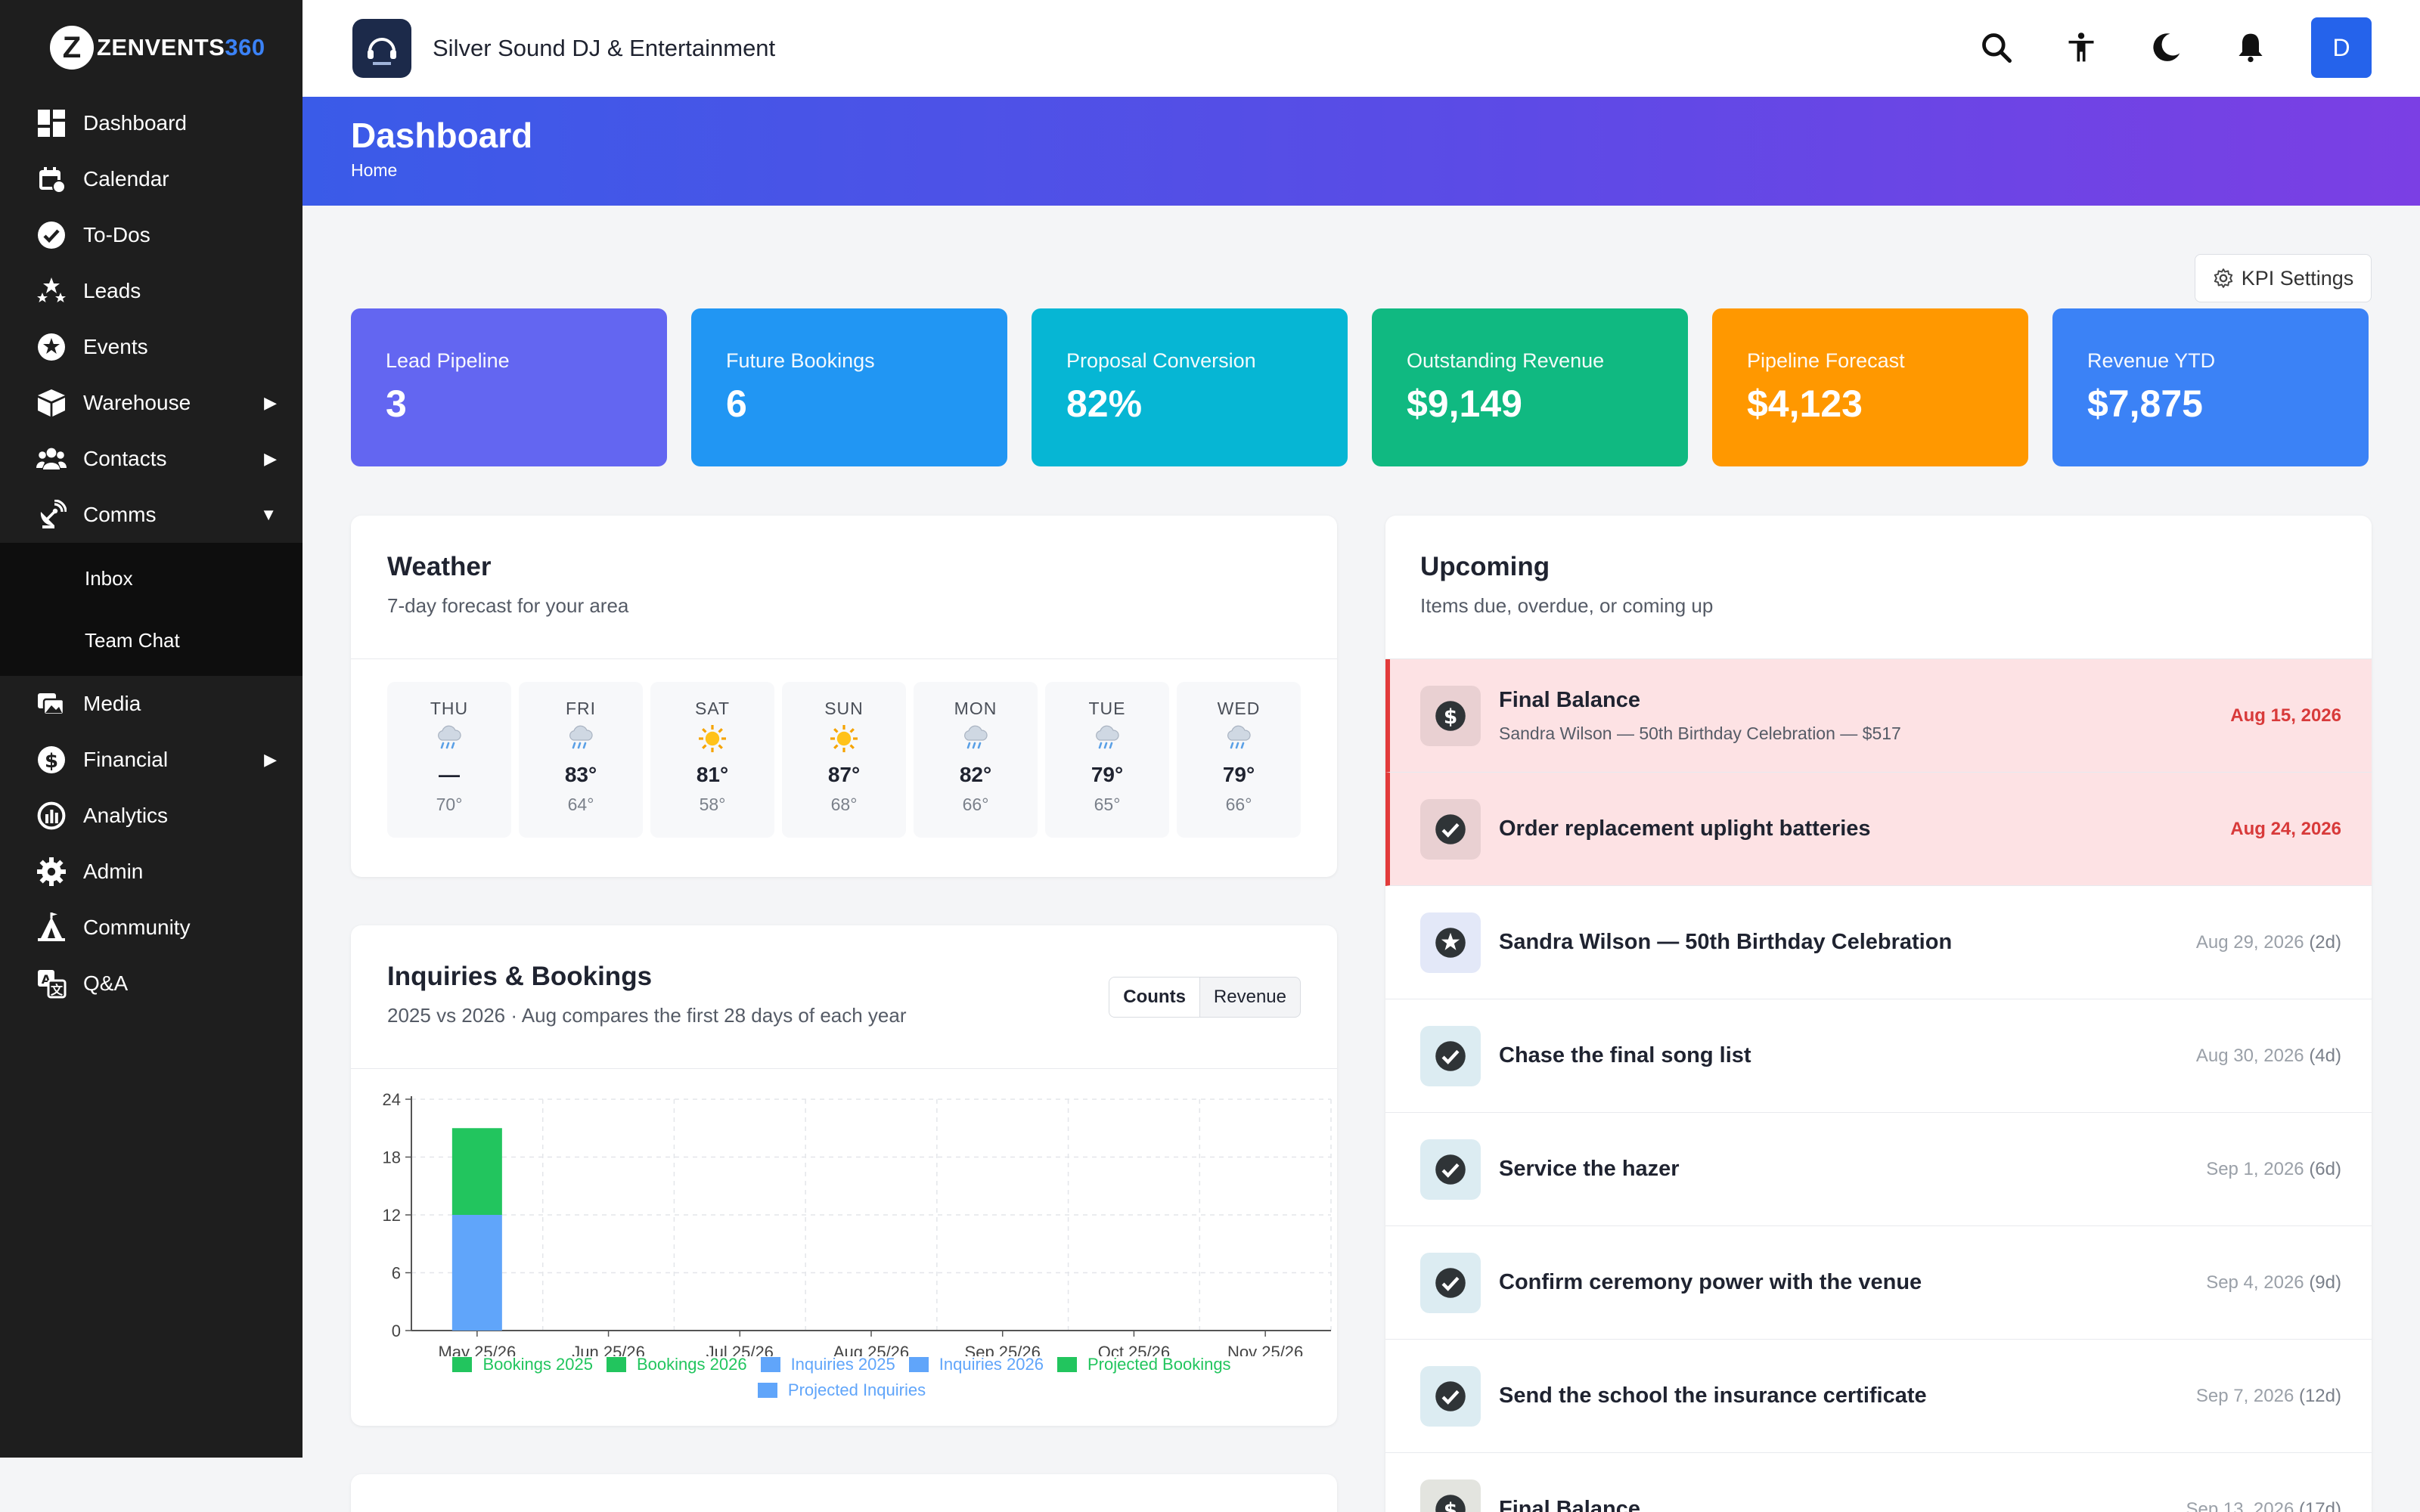 The height and width of the screenshot is (1512, 2420). I want to click on upcoming-item-date-text: Sep 1, 2026, so click(2255, 1168).